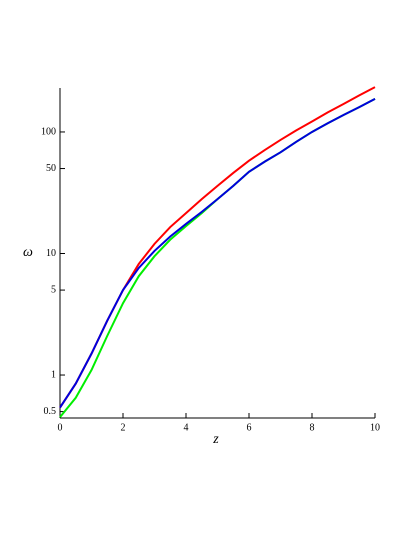 Image resolution: width=409 pixels, height=534 pixels. What do you see at coordinates (123, 427) in the screenshot?
I see `x-tick-label: 2` at bounding box center [123, 427].